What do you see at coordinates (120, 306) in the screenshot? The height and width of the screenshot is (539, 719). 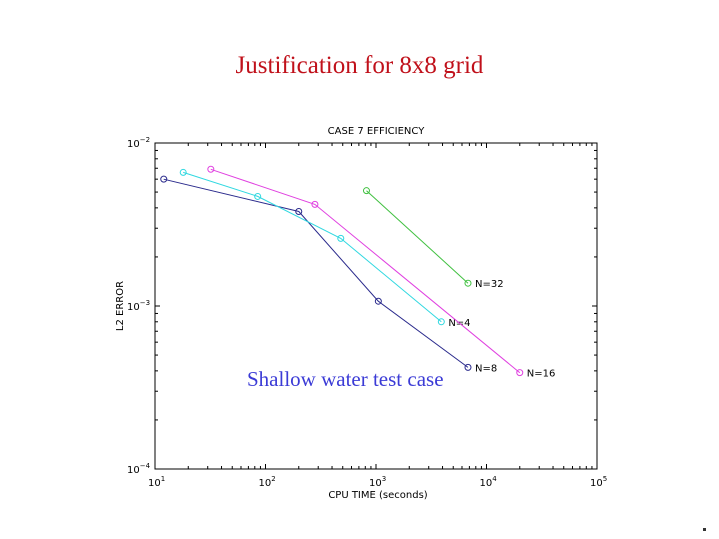 I see `y-axis-label: L2 ERROR` at bounding box center [120, 306].